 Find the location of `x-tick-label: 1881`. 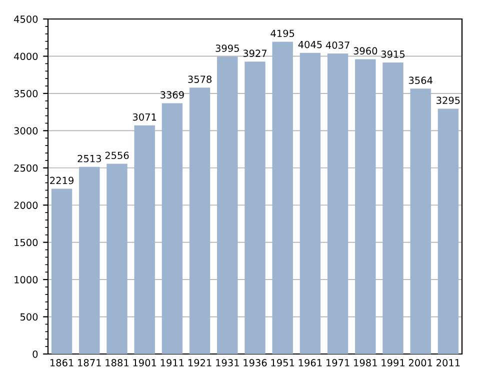

x-tick-label: 1881 is located at coordinates (117, 362).